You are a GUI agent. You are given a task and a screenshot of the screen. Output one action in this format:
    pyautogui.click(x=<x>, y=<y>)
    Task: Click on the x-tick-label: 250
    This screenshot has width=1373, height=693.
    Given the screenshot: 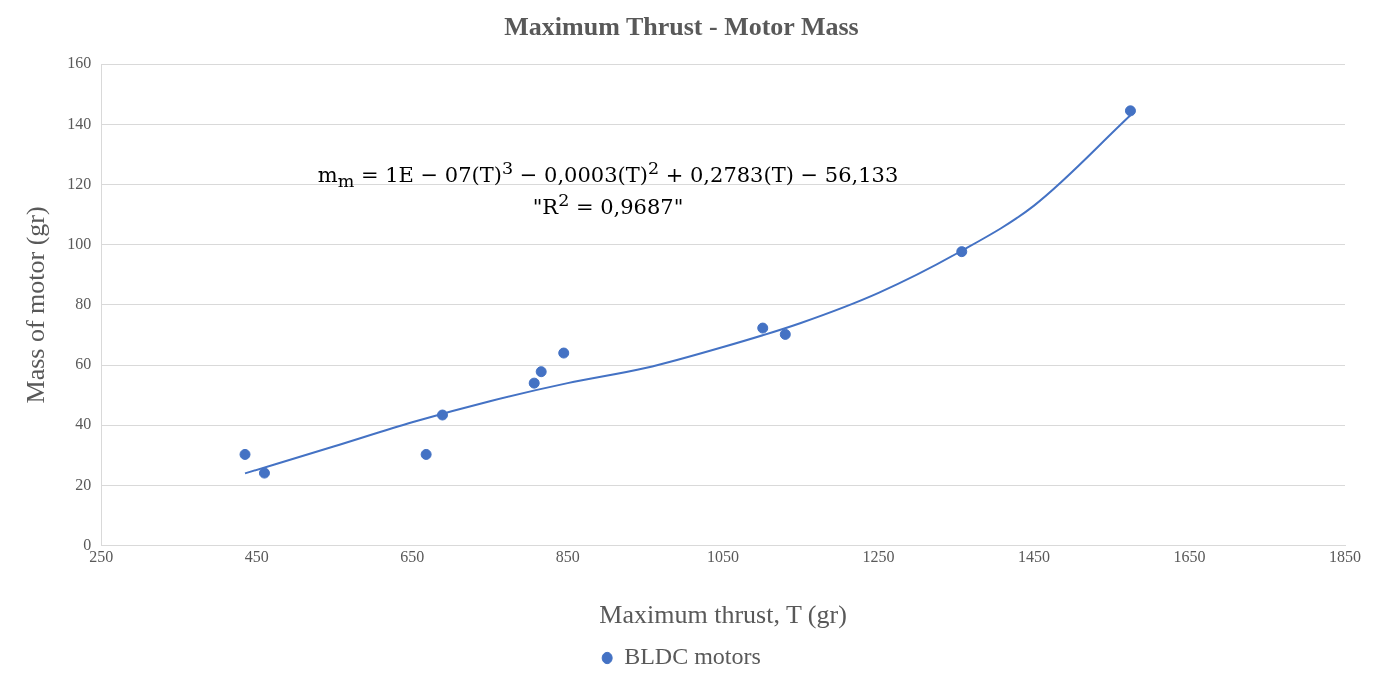 What is the action you would take?
    pyautogui.click(x=101, y=557)
    